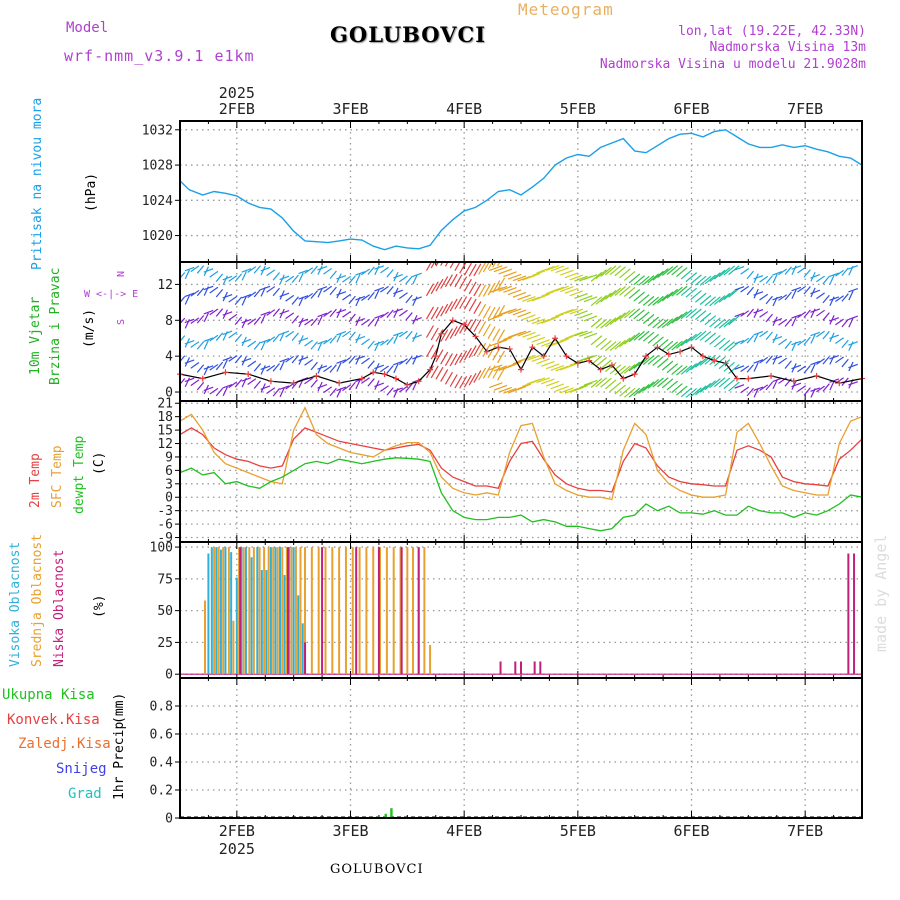  Describe the element at coordinates (237, 109) in the screenshot. I see `x-label-top: 2FEB` at that location.